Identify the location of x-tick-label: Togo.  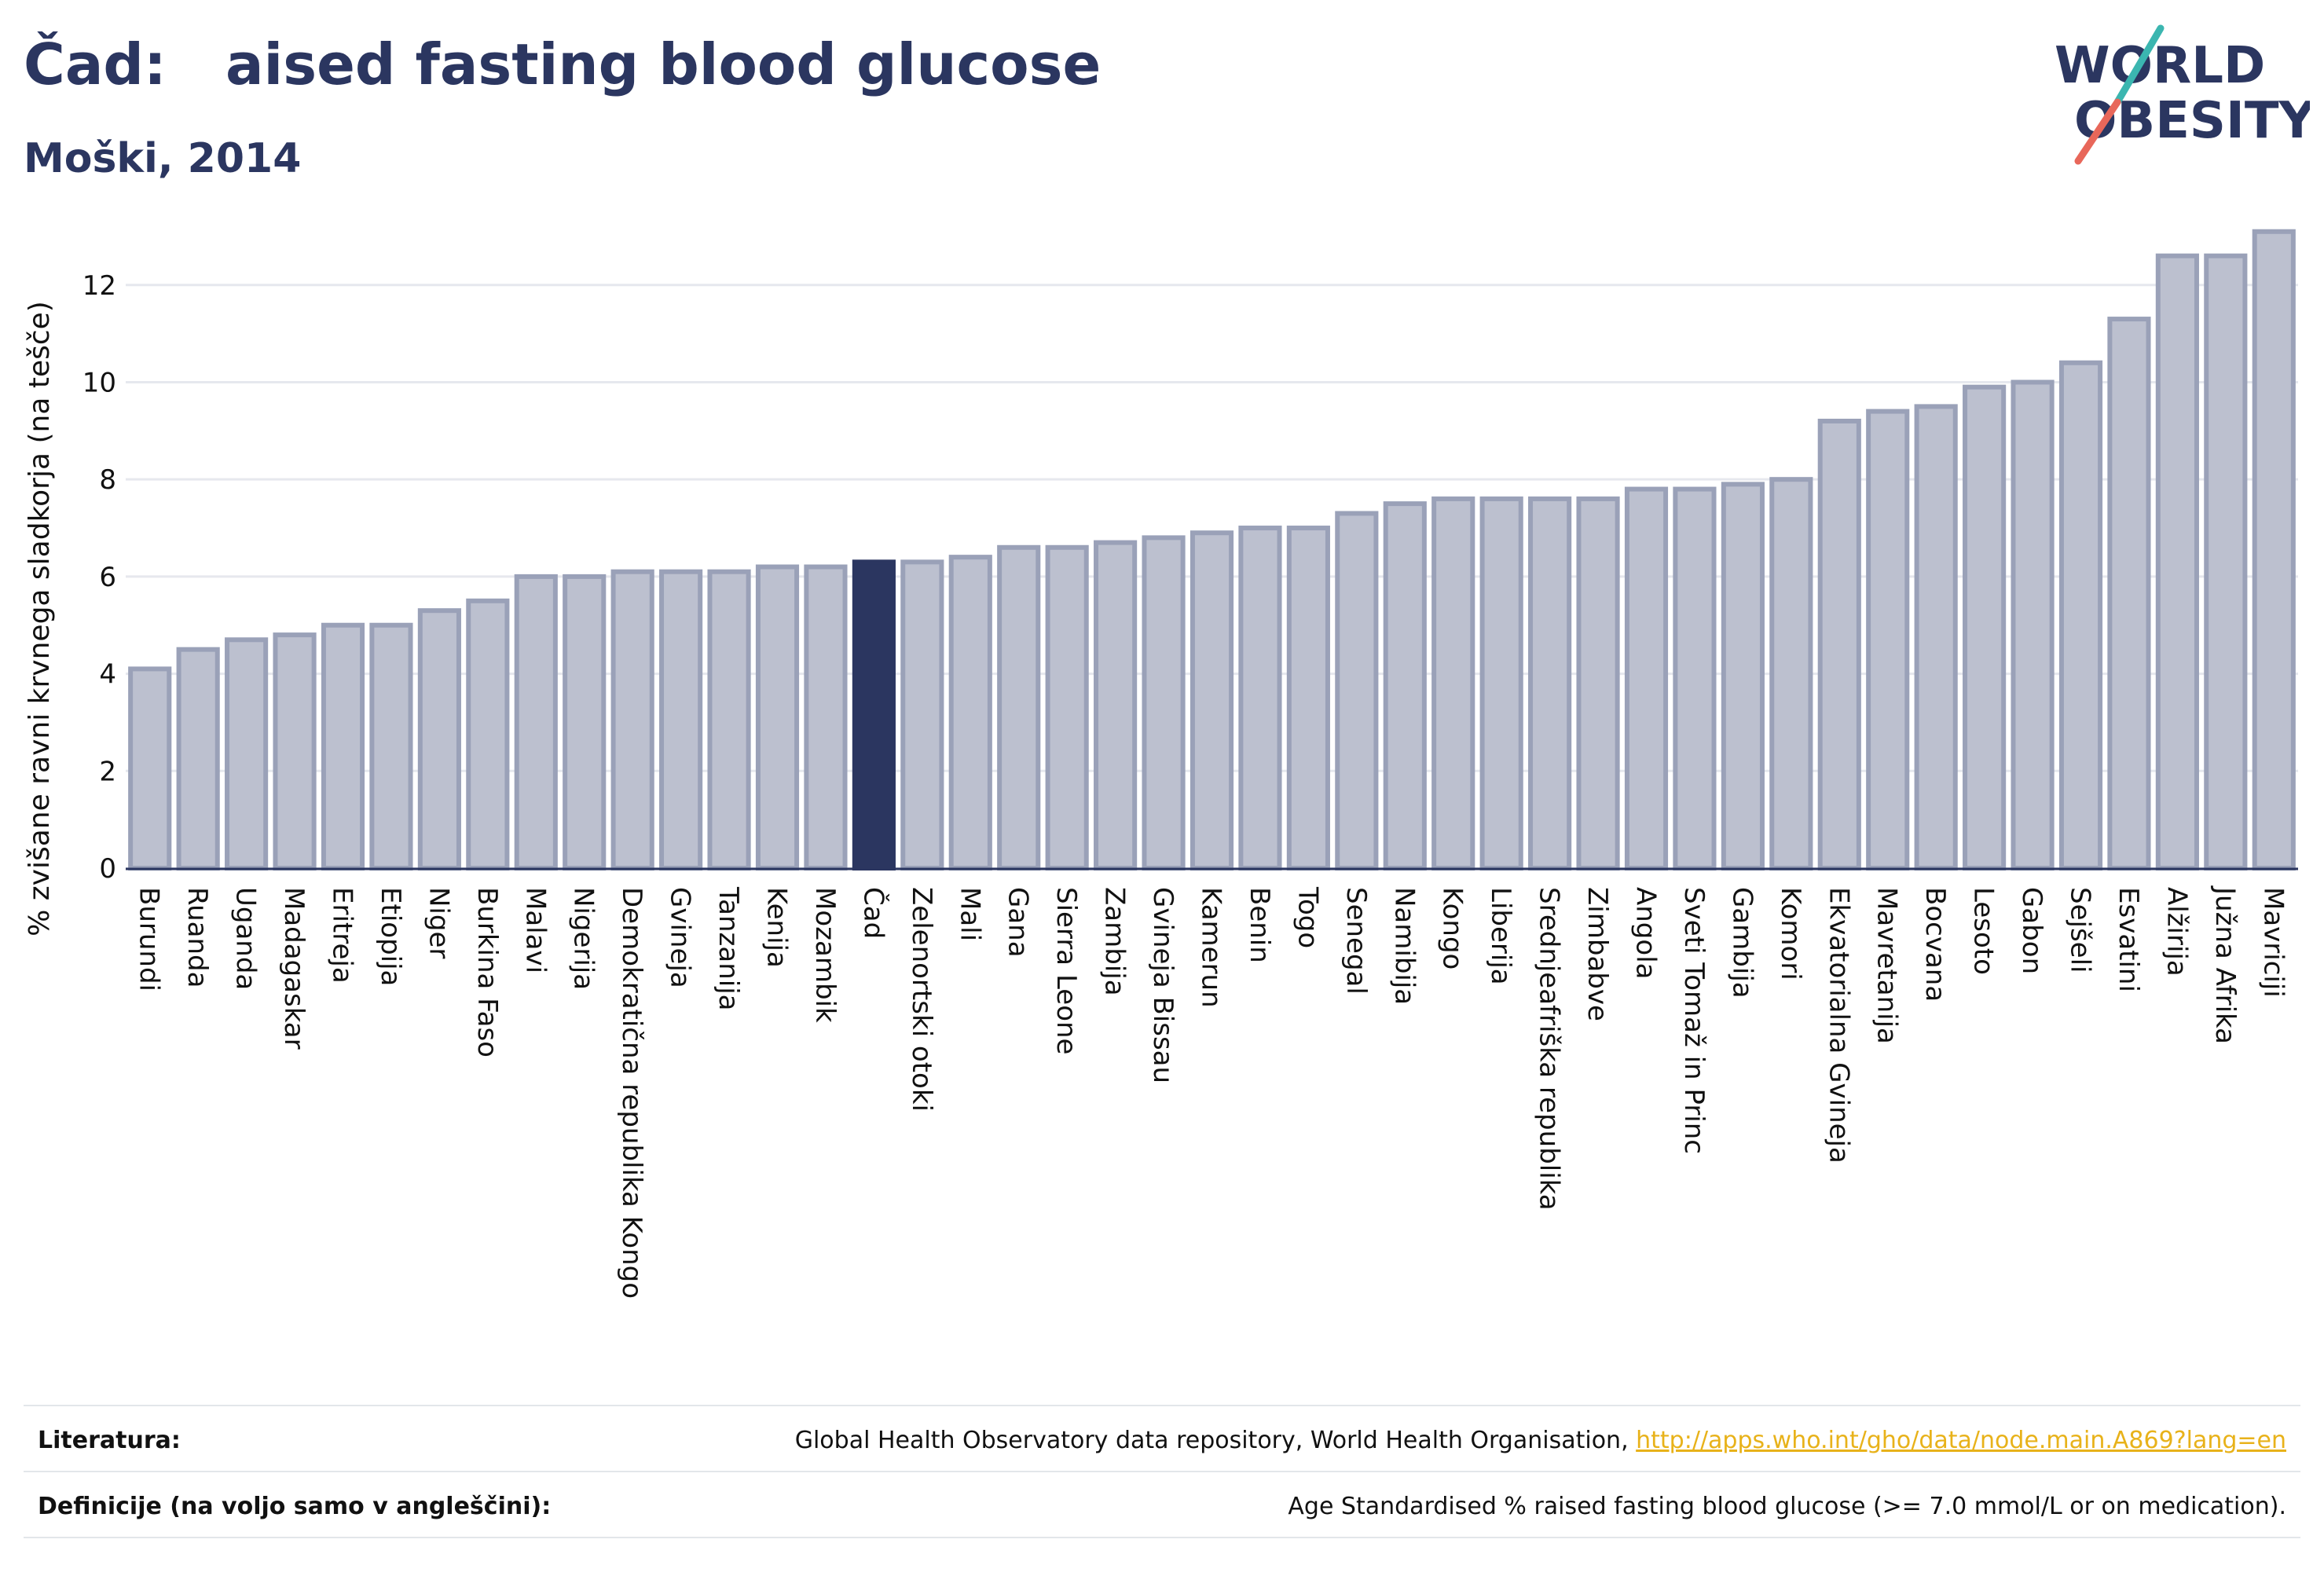
(1307, 917).